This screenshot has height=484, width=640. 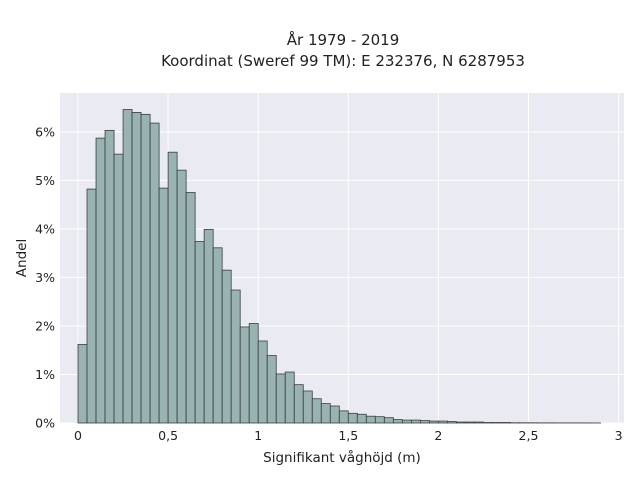 What do you see at coordinates (619, 435) in the screenshot?
I see `x-tick-label: 3` at bounding box center [619, 435].